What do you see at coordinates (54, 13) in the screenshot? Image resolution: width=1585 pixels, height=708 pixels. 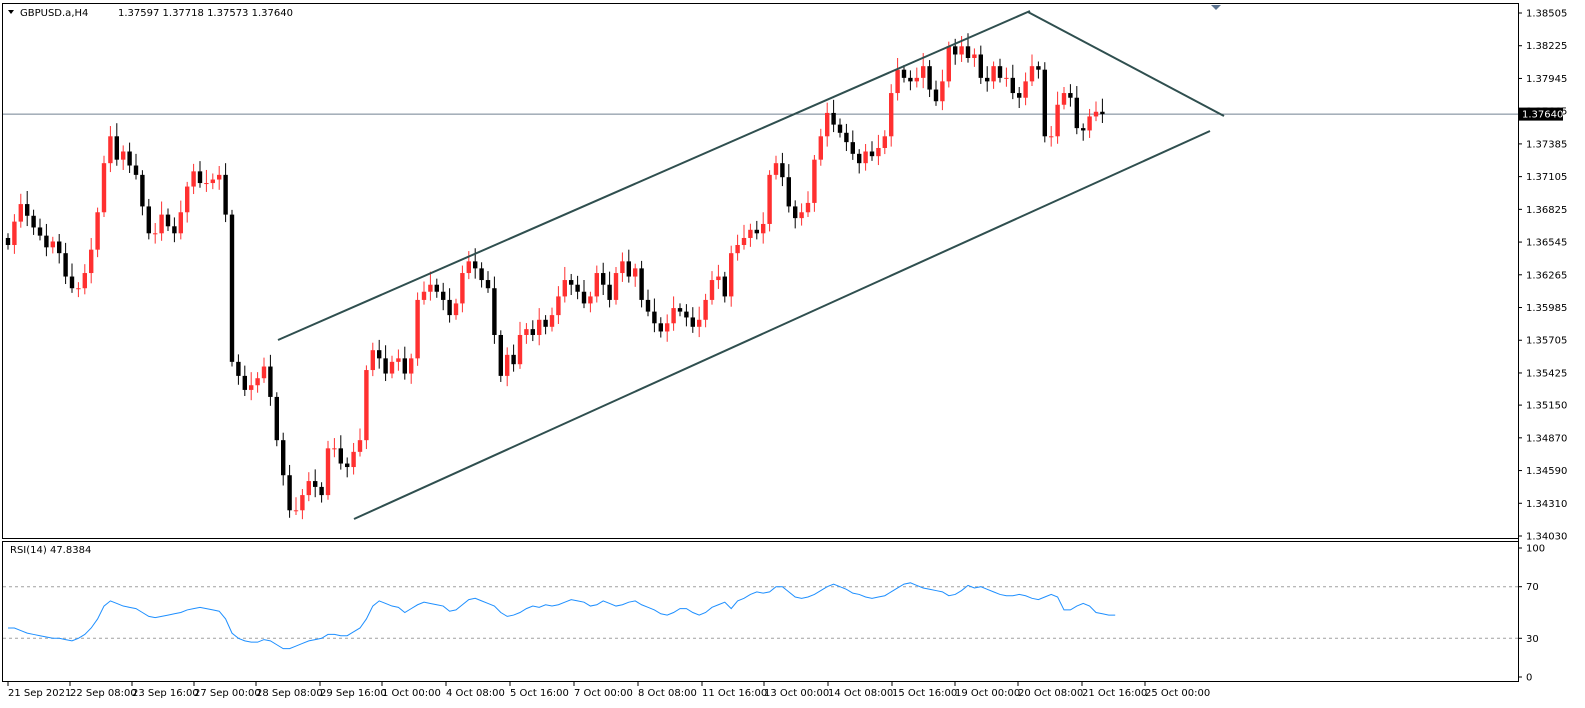 I see `symbol-label: GBPUSD.a,H4` at bounding box center [54, 13].